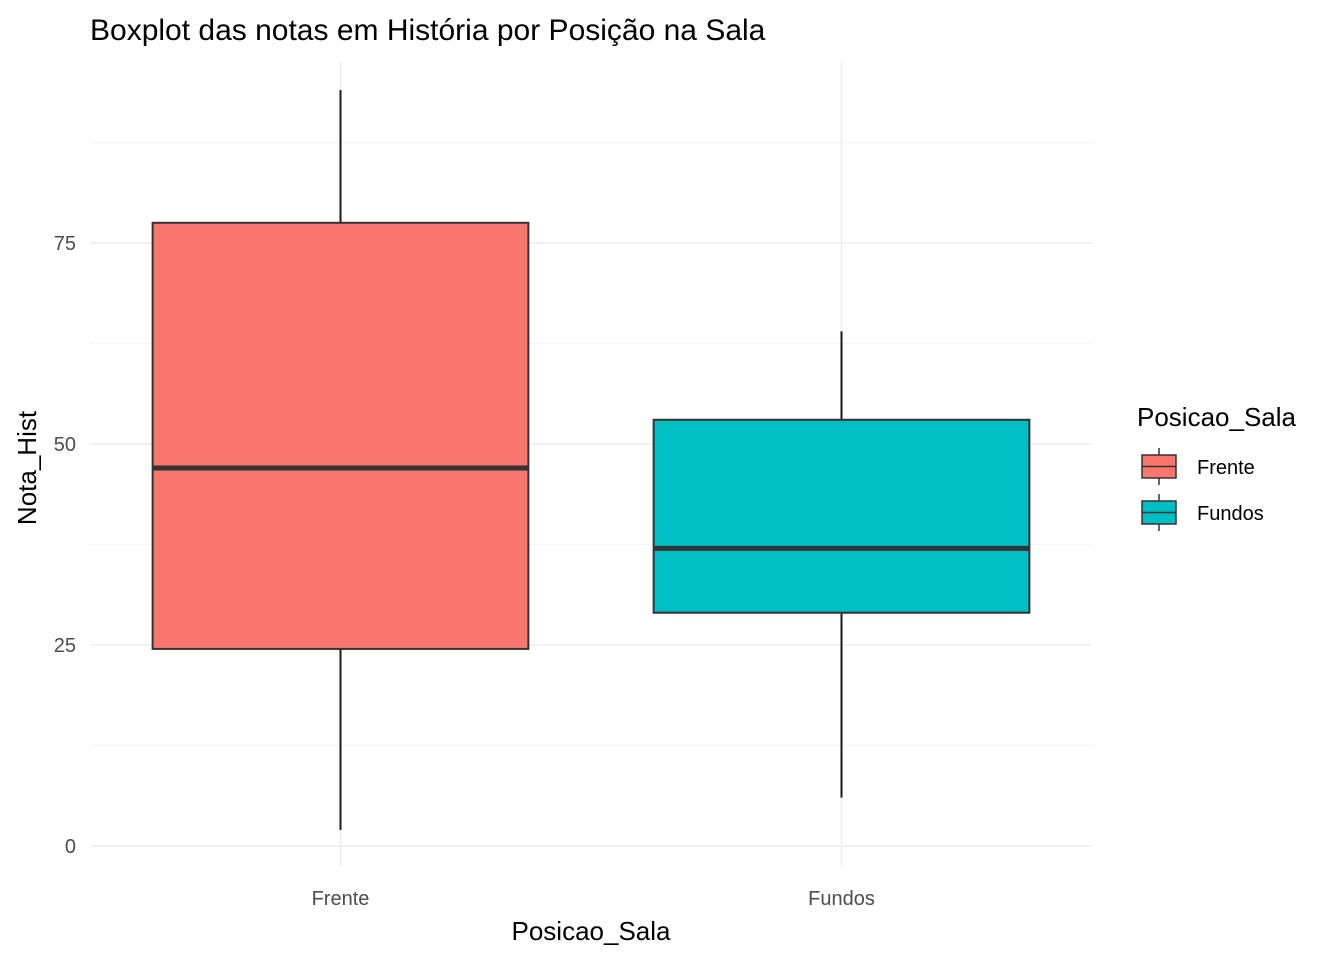 This screenshot has height=960, width=1344. I want to click on legend-label: Frente, so click(1226, 468).